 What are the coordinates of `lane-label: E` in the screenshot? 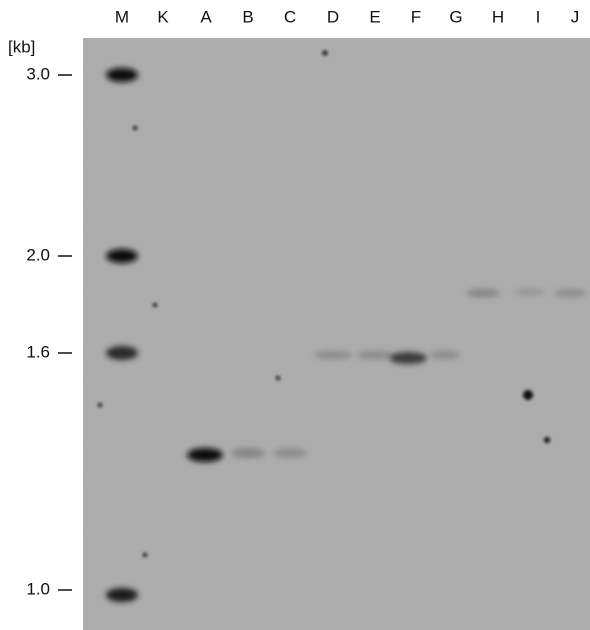 It's located at (374, 16).